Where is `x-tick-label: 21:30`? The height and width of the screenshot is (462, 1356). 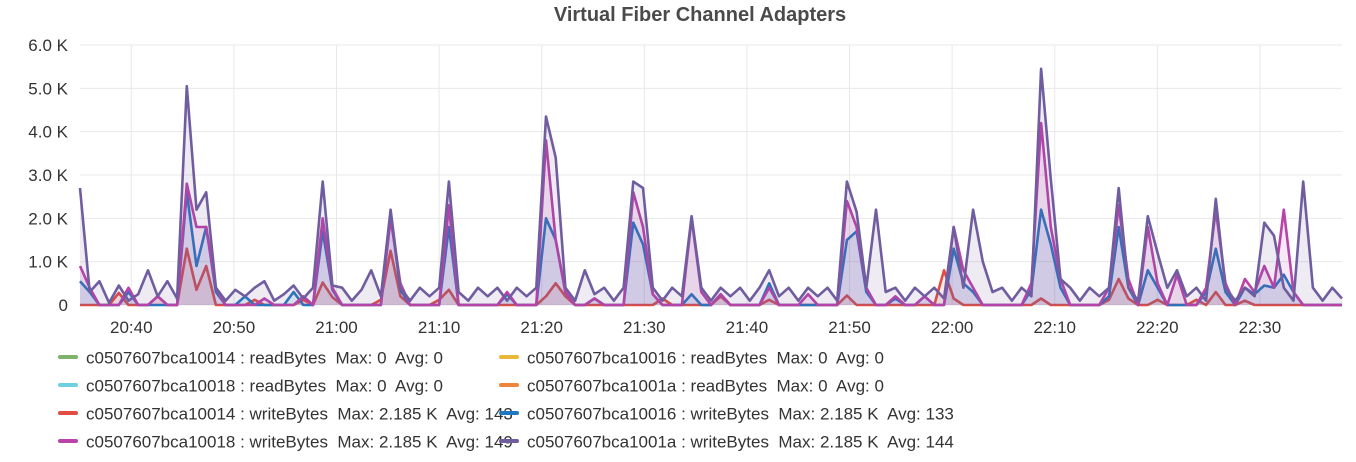 x-tick-label: 21:30 is located at coordinates (644, 327).